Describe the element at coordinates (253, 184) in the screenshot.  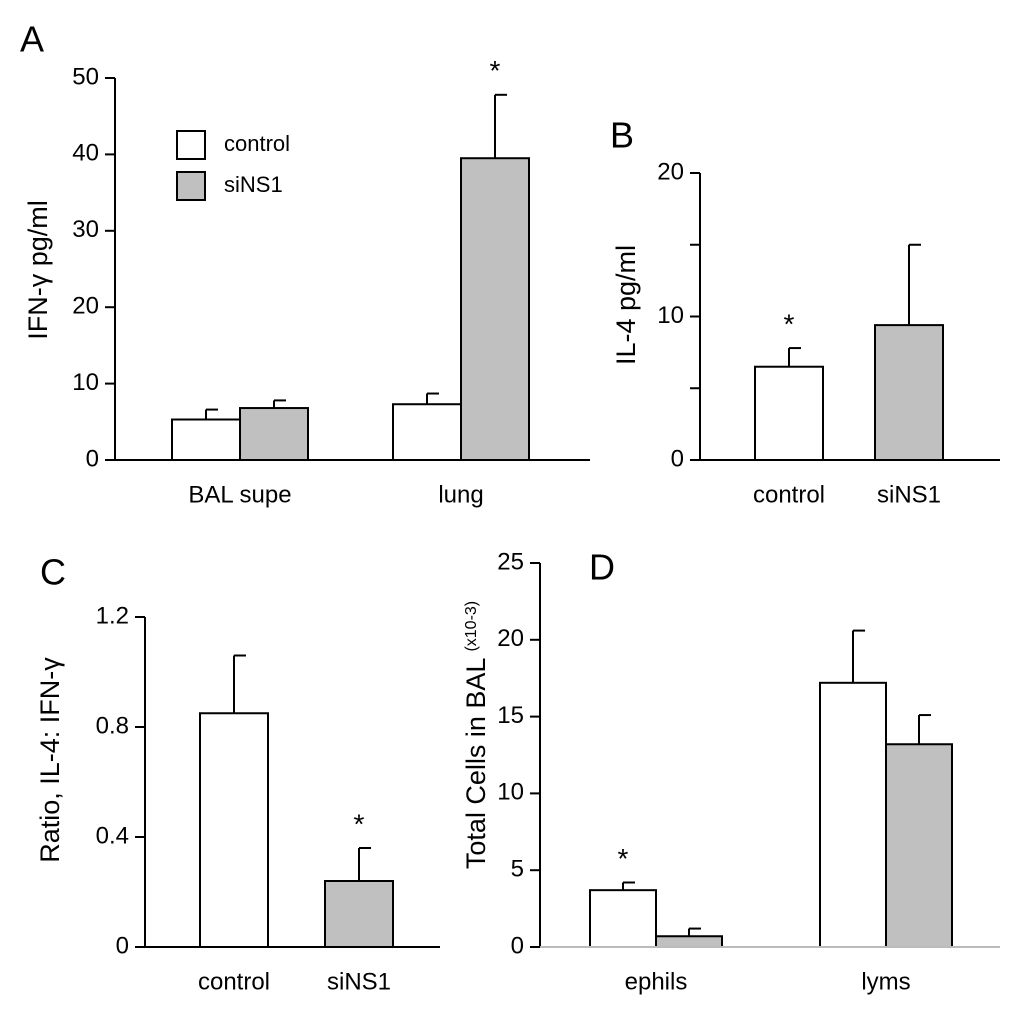
I see `legend-label: siNS1` at that location.